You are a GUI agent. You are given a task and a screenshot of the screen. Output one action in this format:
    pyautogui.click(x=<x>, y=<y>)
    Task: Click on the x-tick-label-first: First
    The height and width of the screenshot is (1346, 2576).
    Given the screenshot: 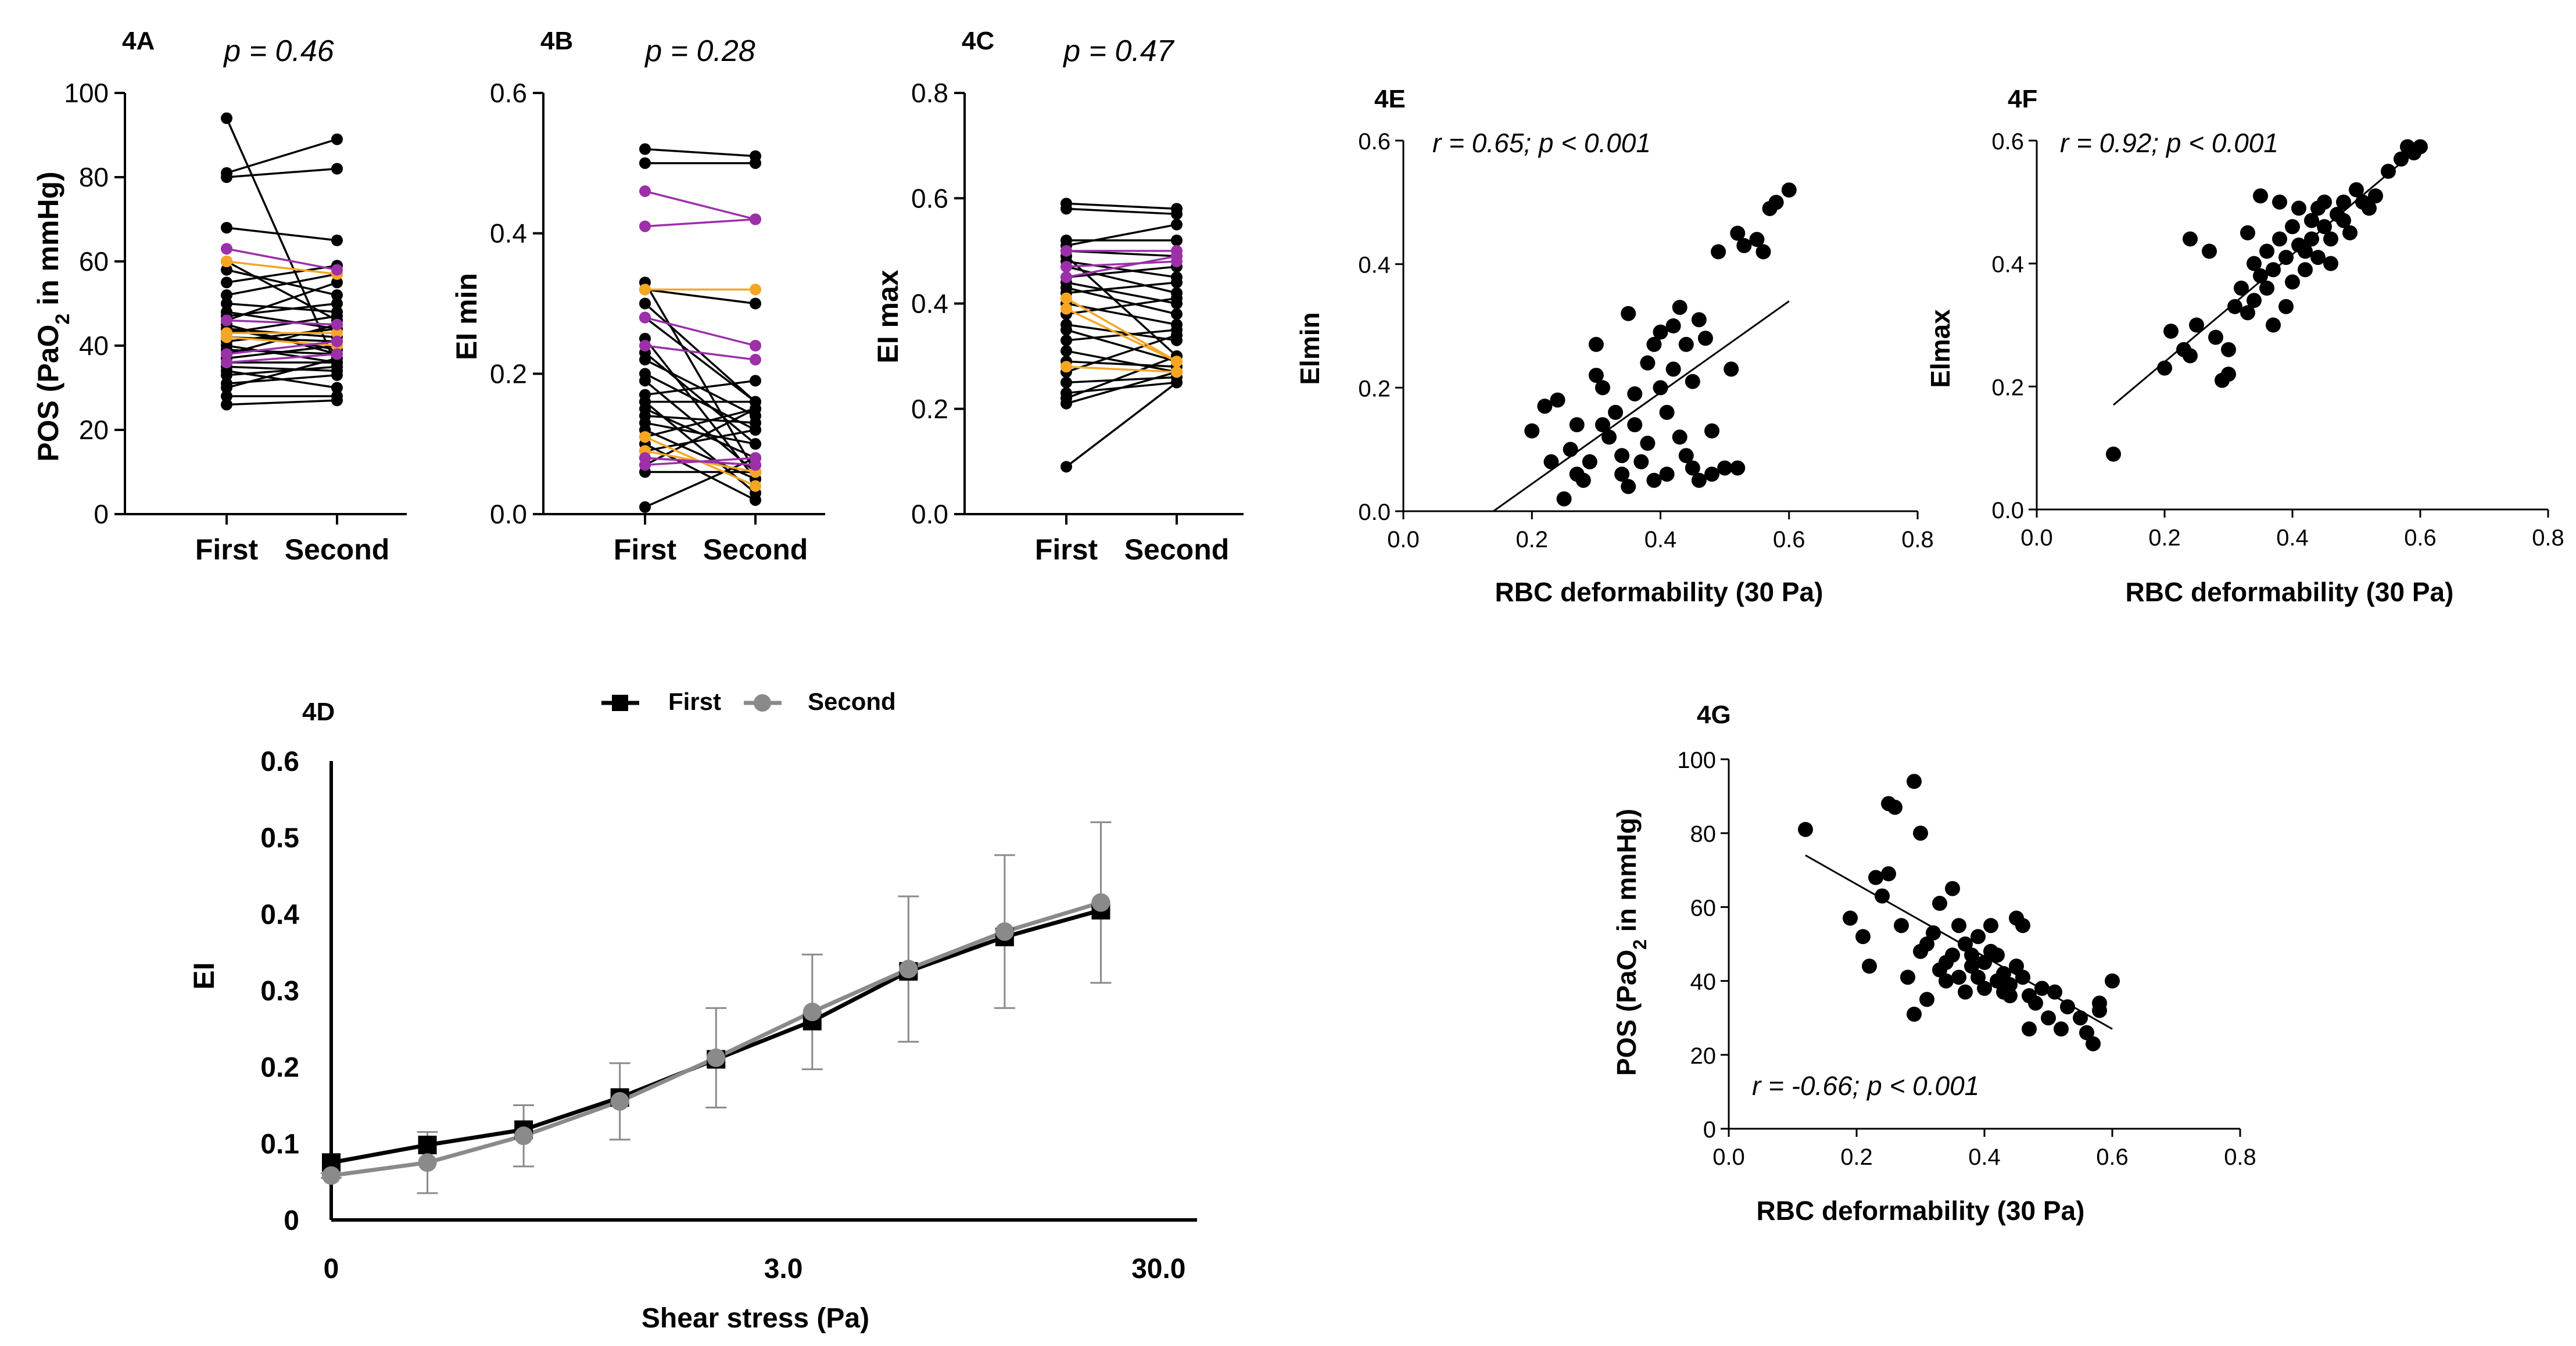 What is the action you would take?
    pyautogui.click(x=645, y=549)
    